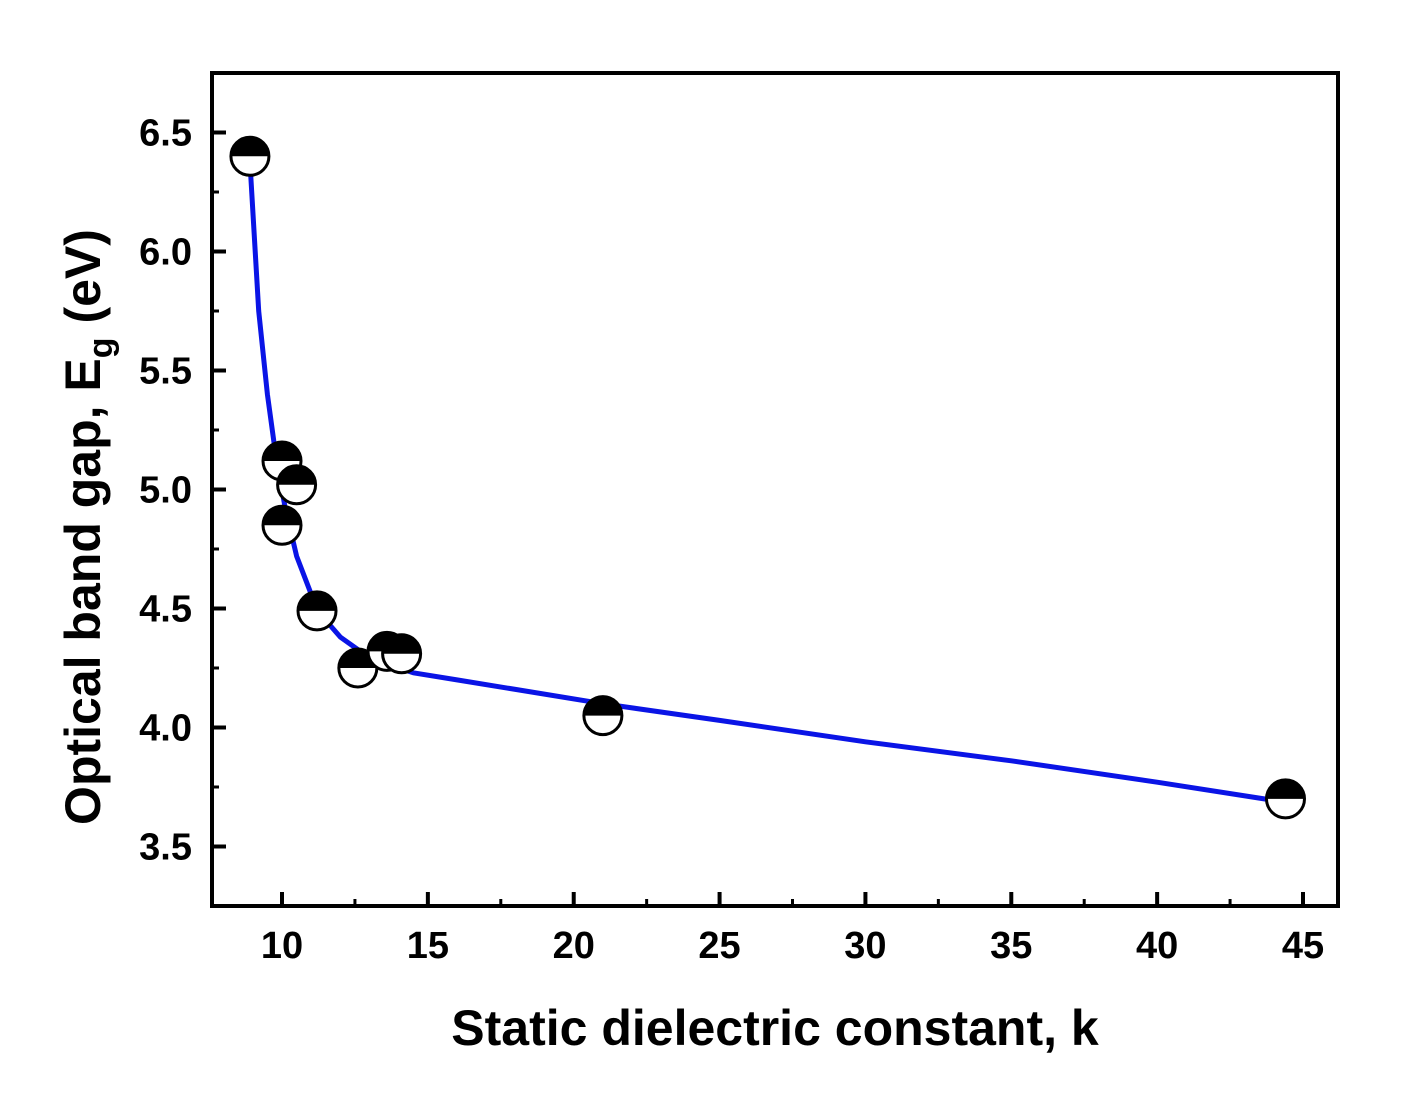 The width and height of the screenshot is (1403, 1110). I want to click on y-tick-label: 6.5, so click(165, 134).